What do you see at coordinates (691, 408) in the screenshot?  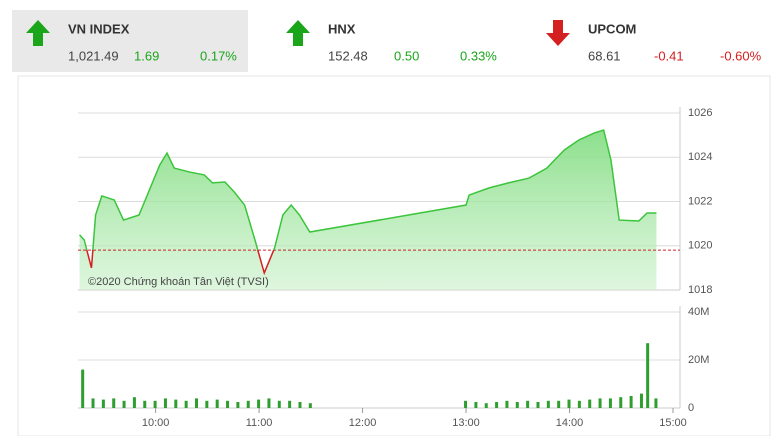 I see `y-tick-label: 0` at bounding box center [691, 408].